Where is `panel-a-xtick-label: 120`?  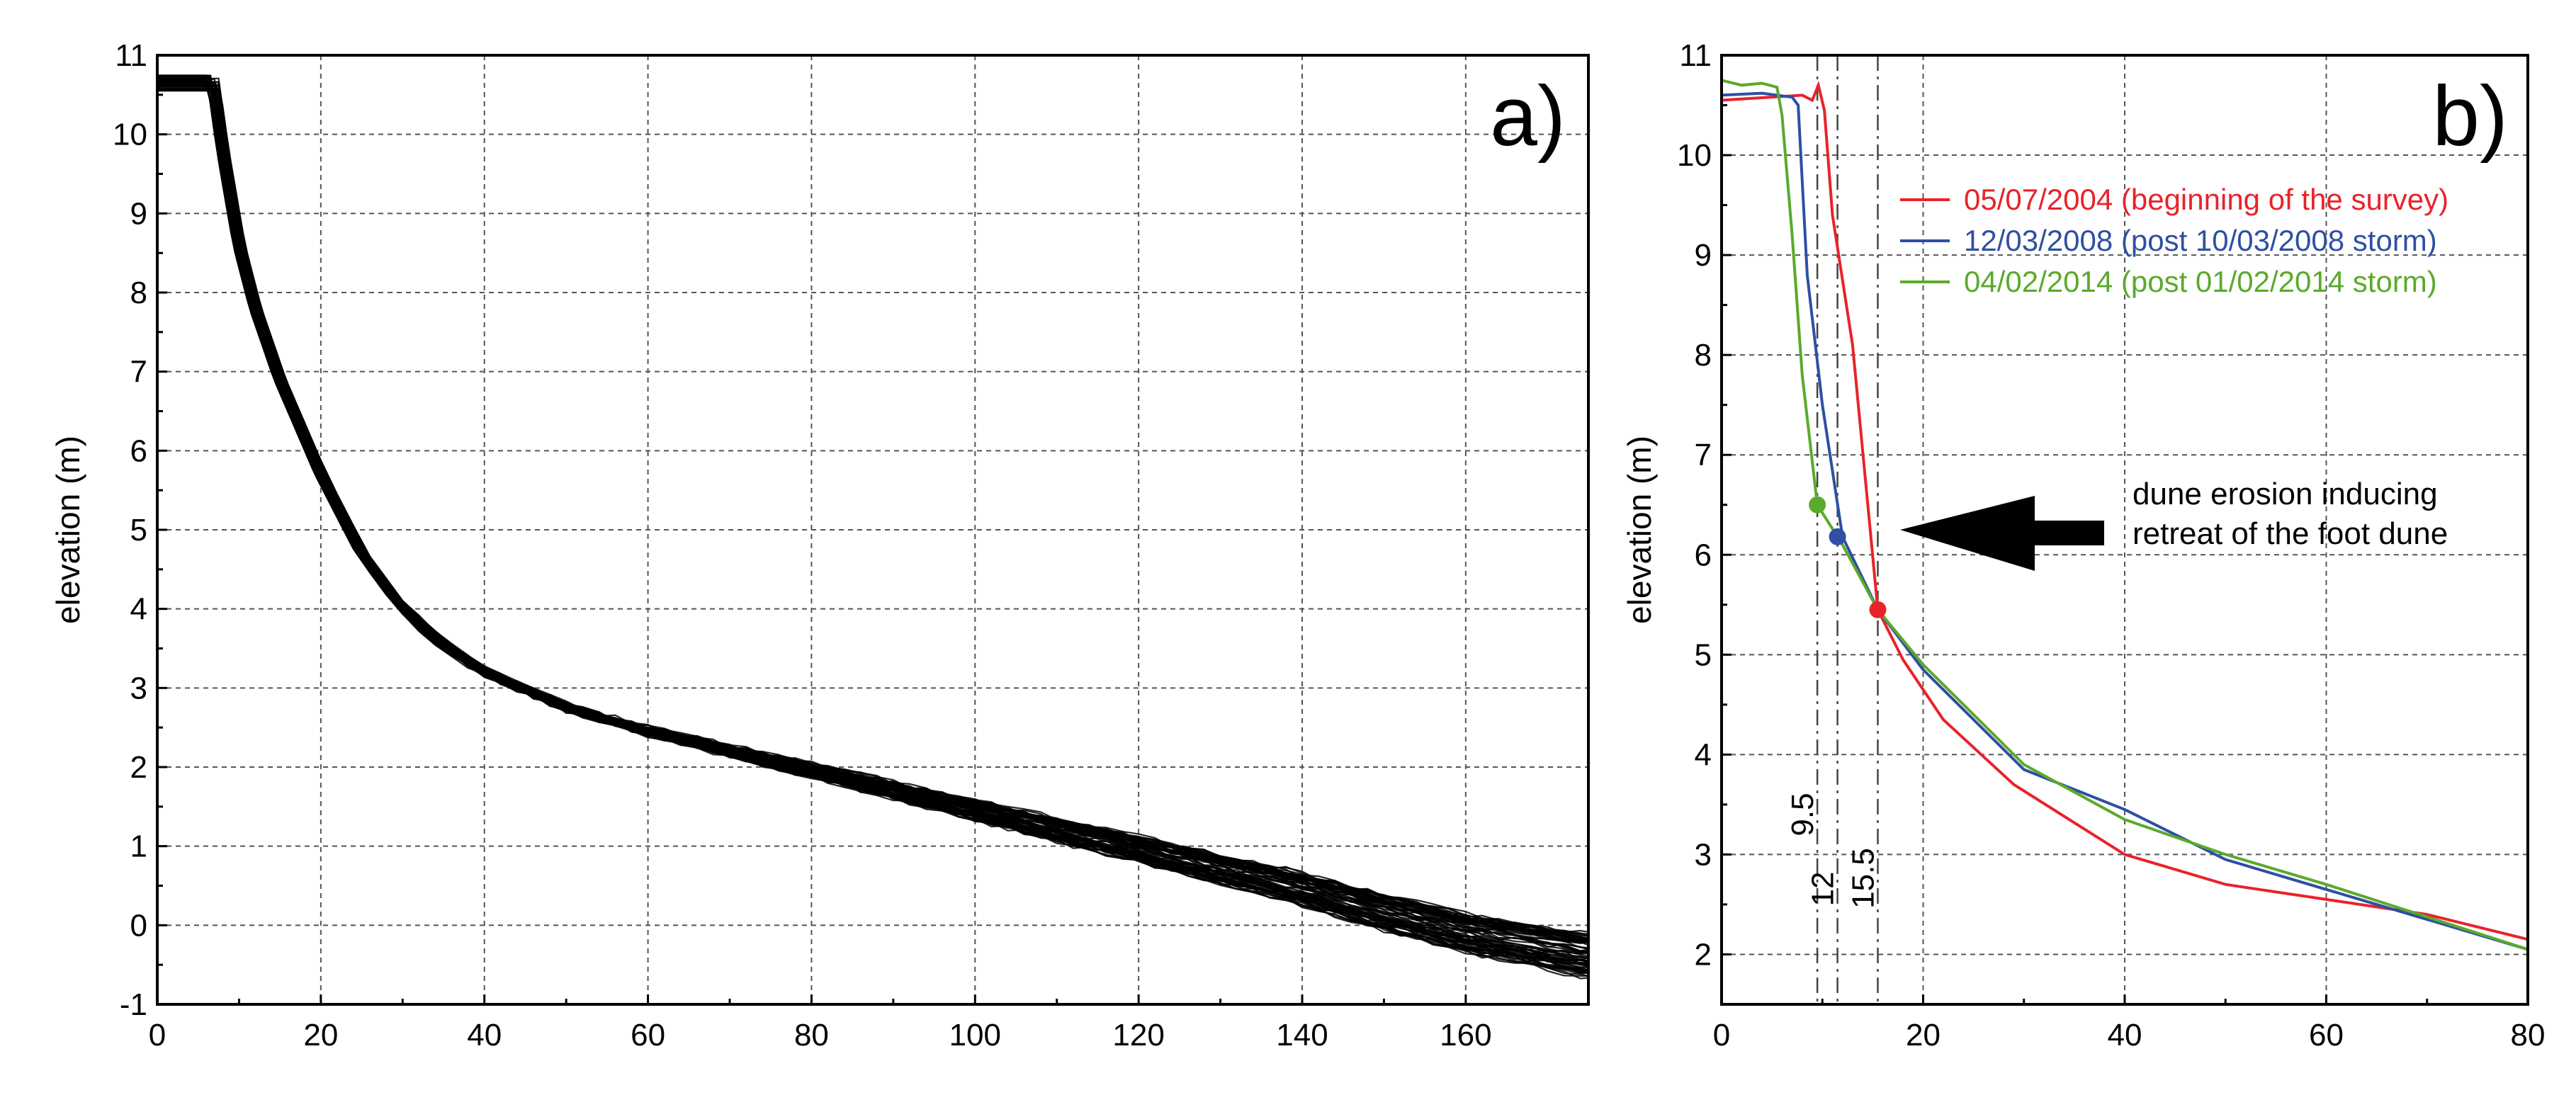
panel-a-xtick-label: 120 is located at coordinates (1138, 1035).